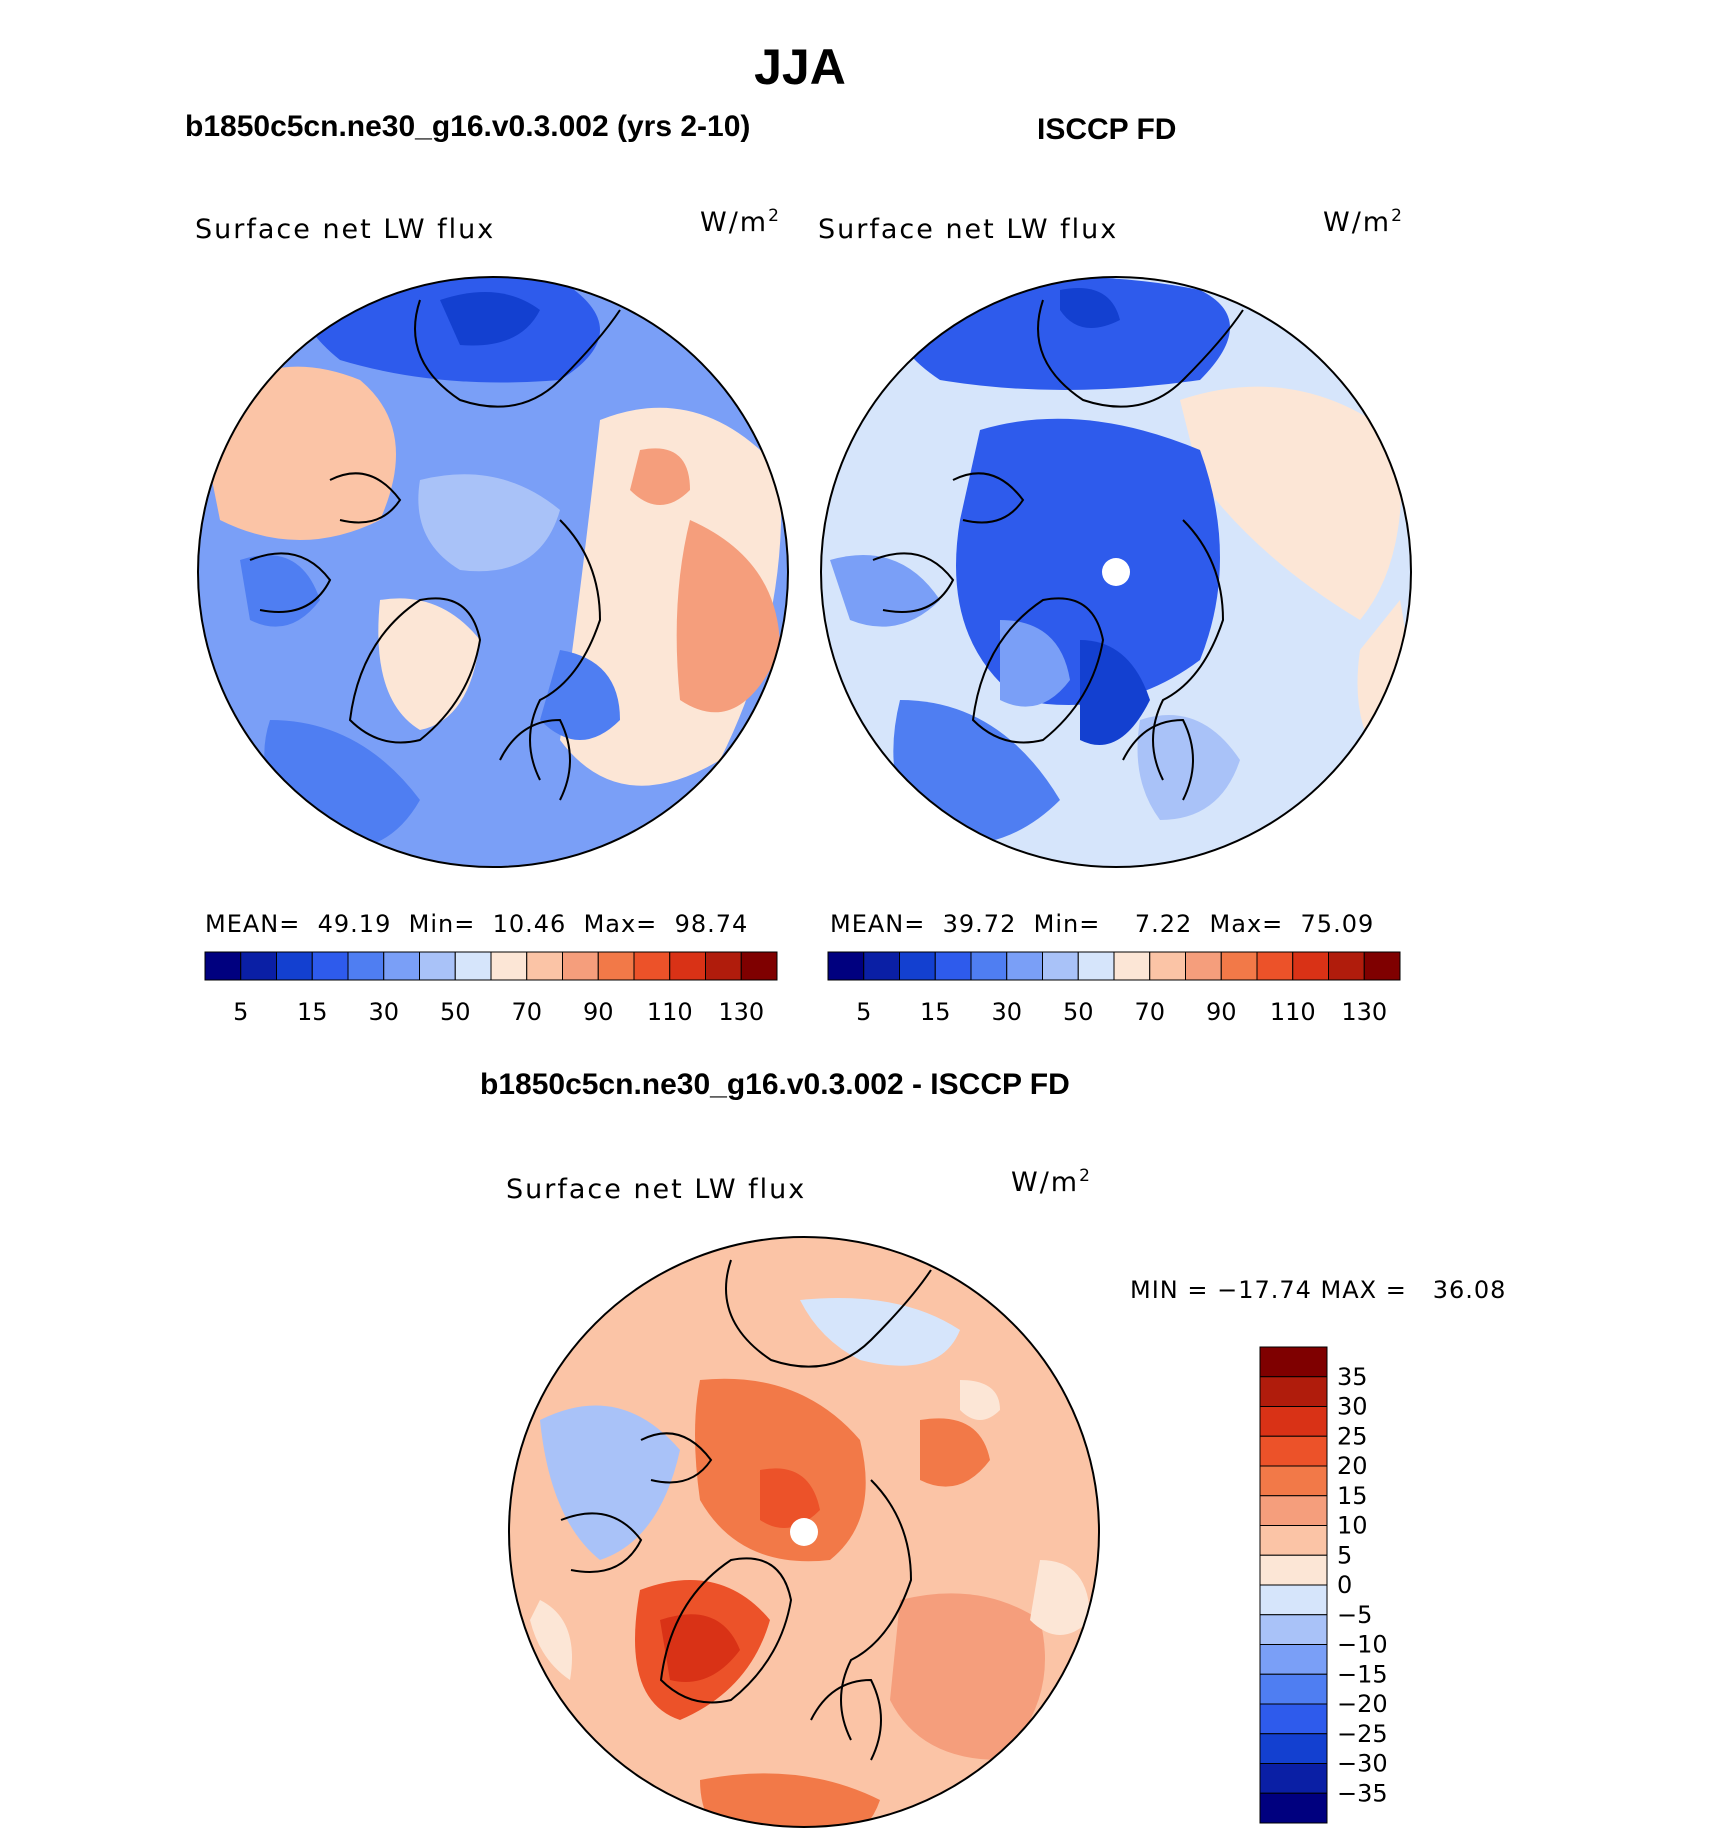 The image size is (1710, 1840). What do you see at coordinates (435, 550) in the screenshot?
I see `panel1-coastlines` at bounding box center [435, 550].